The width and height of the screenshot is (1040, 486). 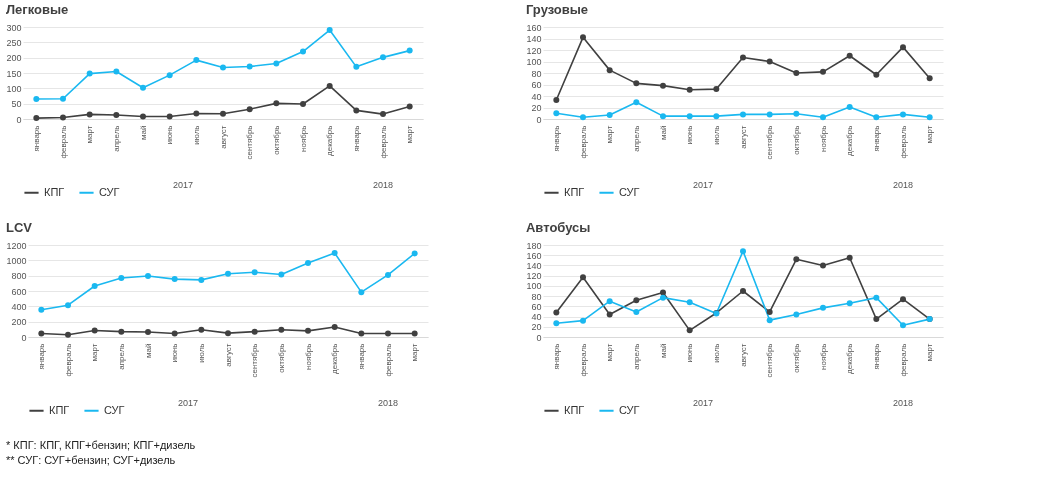 I want to click on y-tick-label: 140, so click(x=534, y=265).